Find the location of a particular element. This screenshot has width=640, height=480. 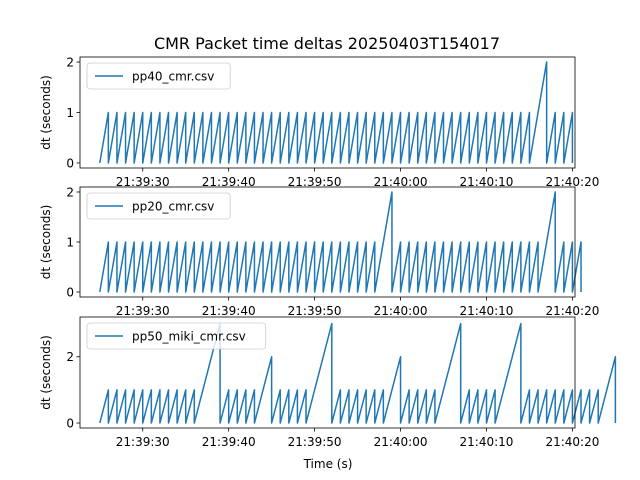

legend-label: pp20_cmr.csv is located at coordinates (173, 207).